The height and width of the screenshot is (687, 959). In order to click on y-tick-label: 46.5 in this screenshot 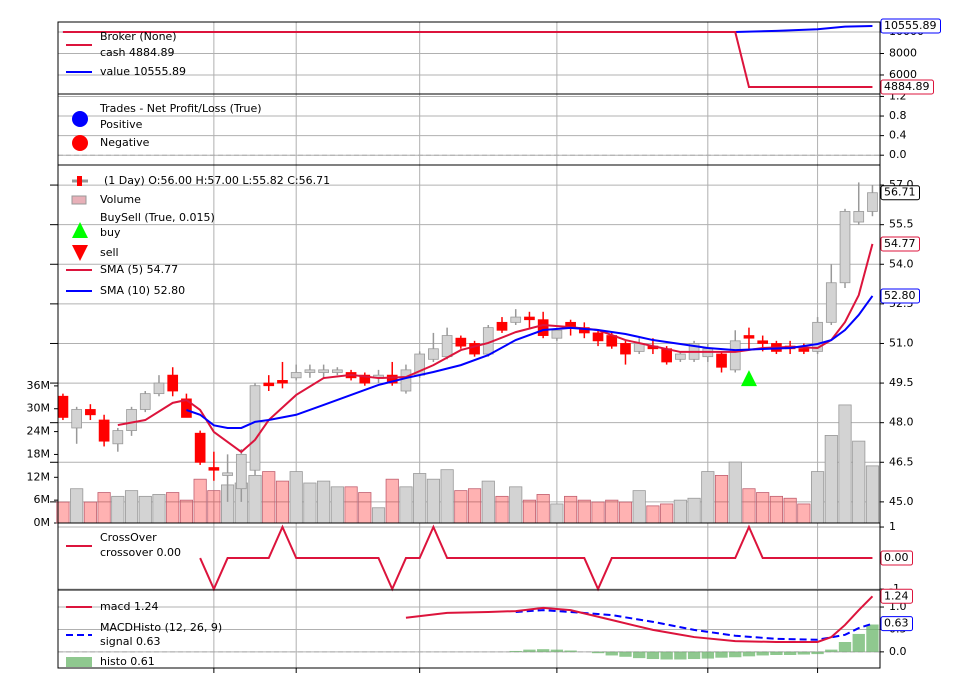, I will do `click(901, 461)`.